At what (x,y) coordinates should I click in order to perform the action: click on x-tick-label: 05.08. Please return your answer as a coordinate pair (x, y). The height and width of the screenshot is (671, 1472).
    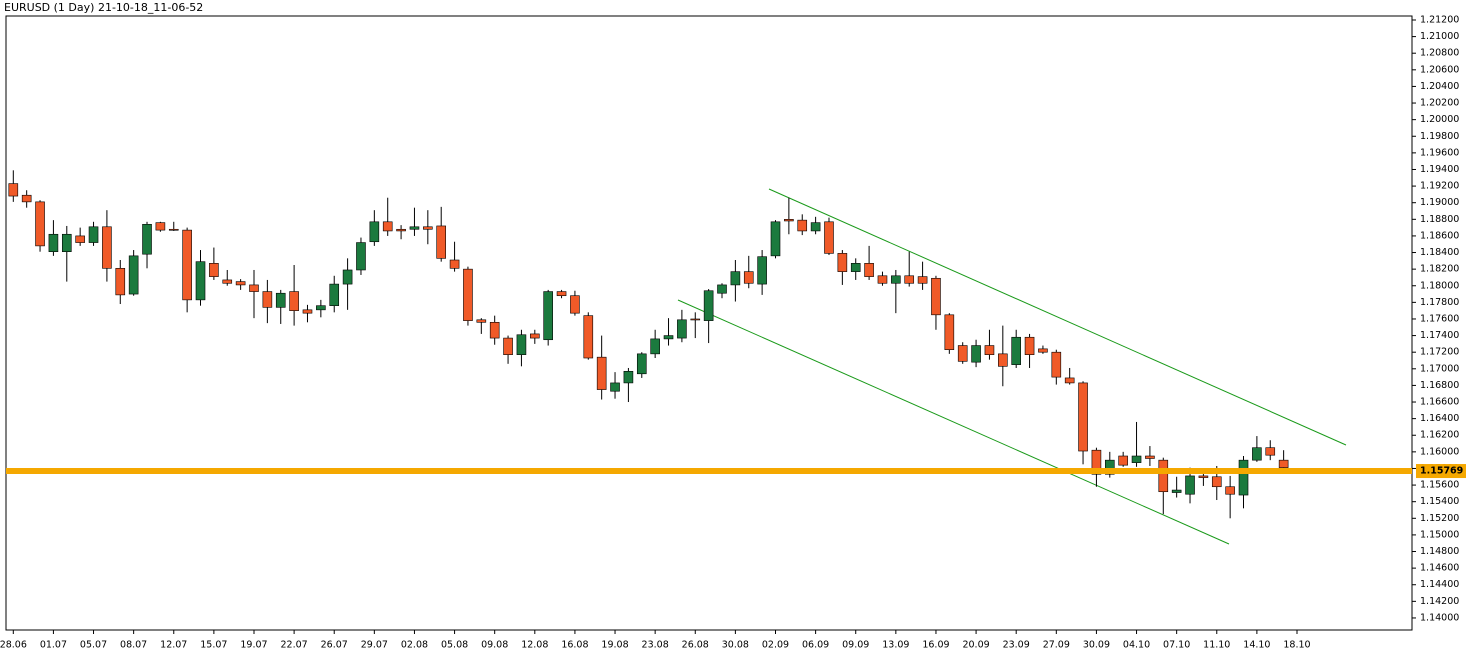
    Looking at the image, I should click on (454, 645).